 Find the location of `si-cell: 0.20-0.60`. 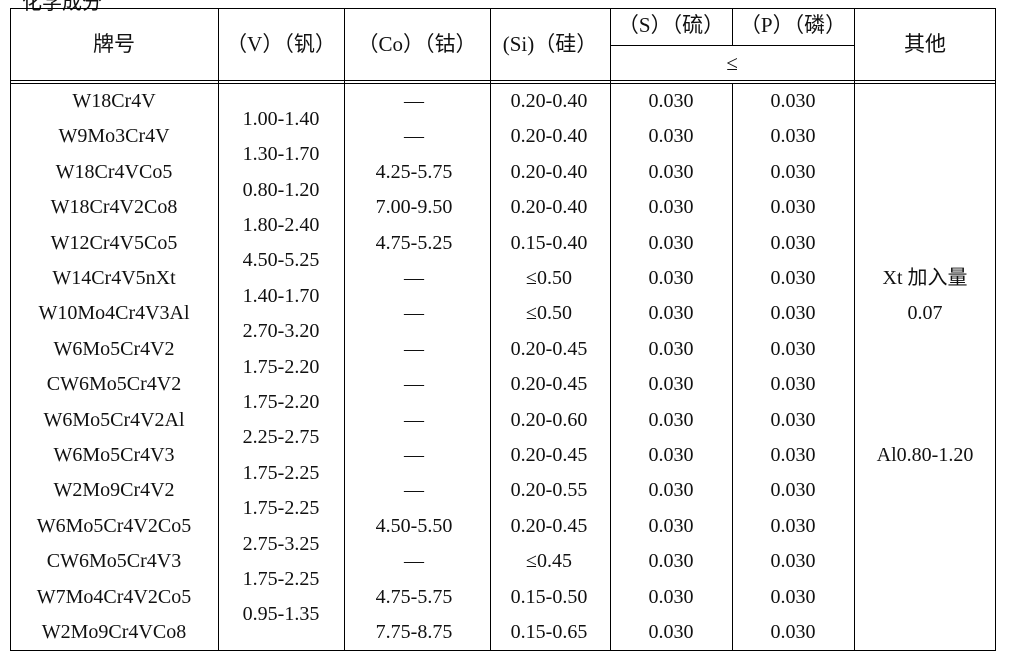

si-cell: 0.20-0.60 is located at coordinates (549, 420).